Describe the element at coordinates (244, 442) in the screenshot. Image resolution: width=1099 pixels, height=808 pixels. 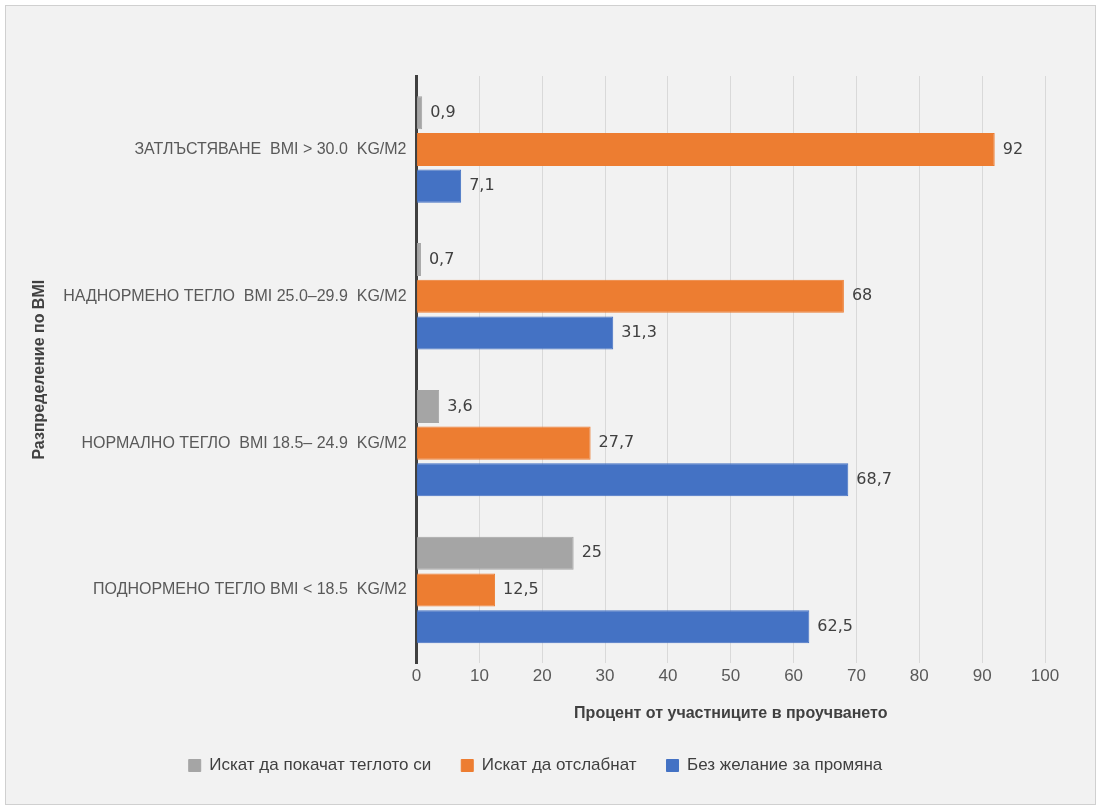
I see `y-tick-label: НОРМАЛНО ТЕГЛО BMI 18.5– 24.9 KG/M2` at that location.